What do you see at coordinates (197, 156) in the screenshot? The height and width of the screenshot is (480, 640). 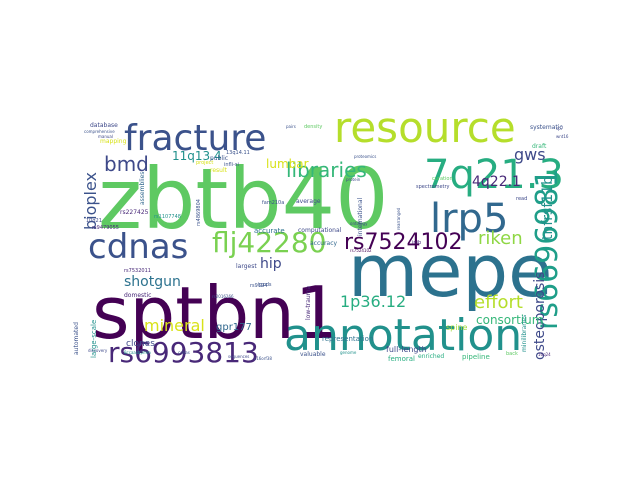 I see `cloud-word: 11q13.4` at bounding box center [197, 156].